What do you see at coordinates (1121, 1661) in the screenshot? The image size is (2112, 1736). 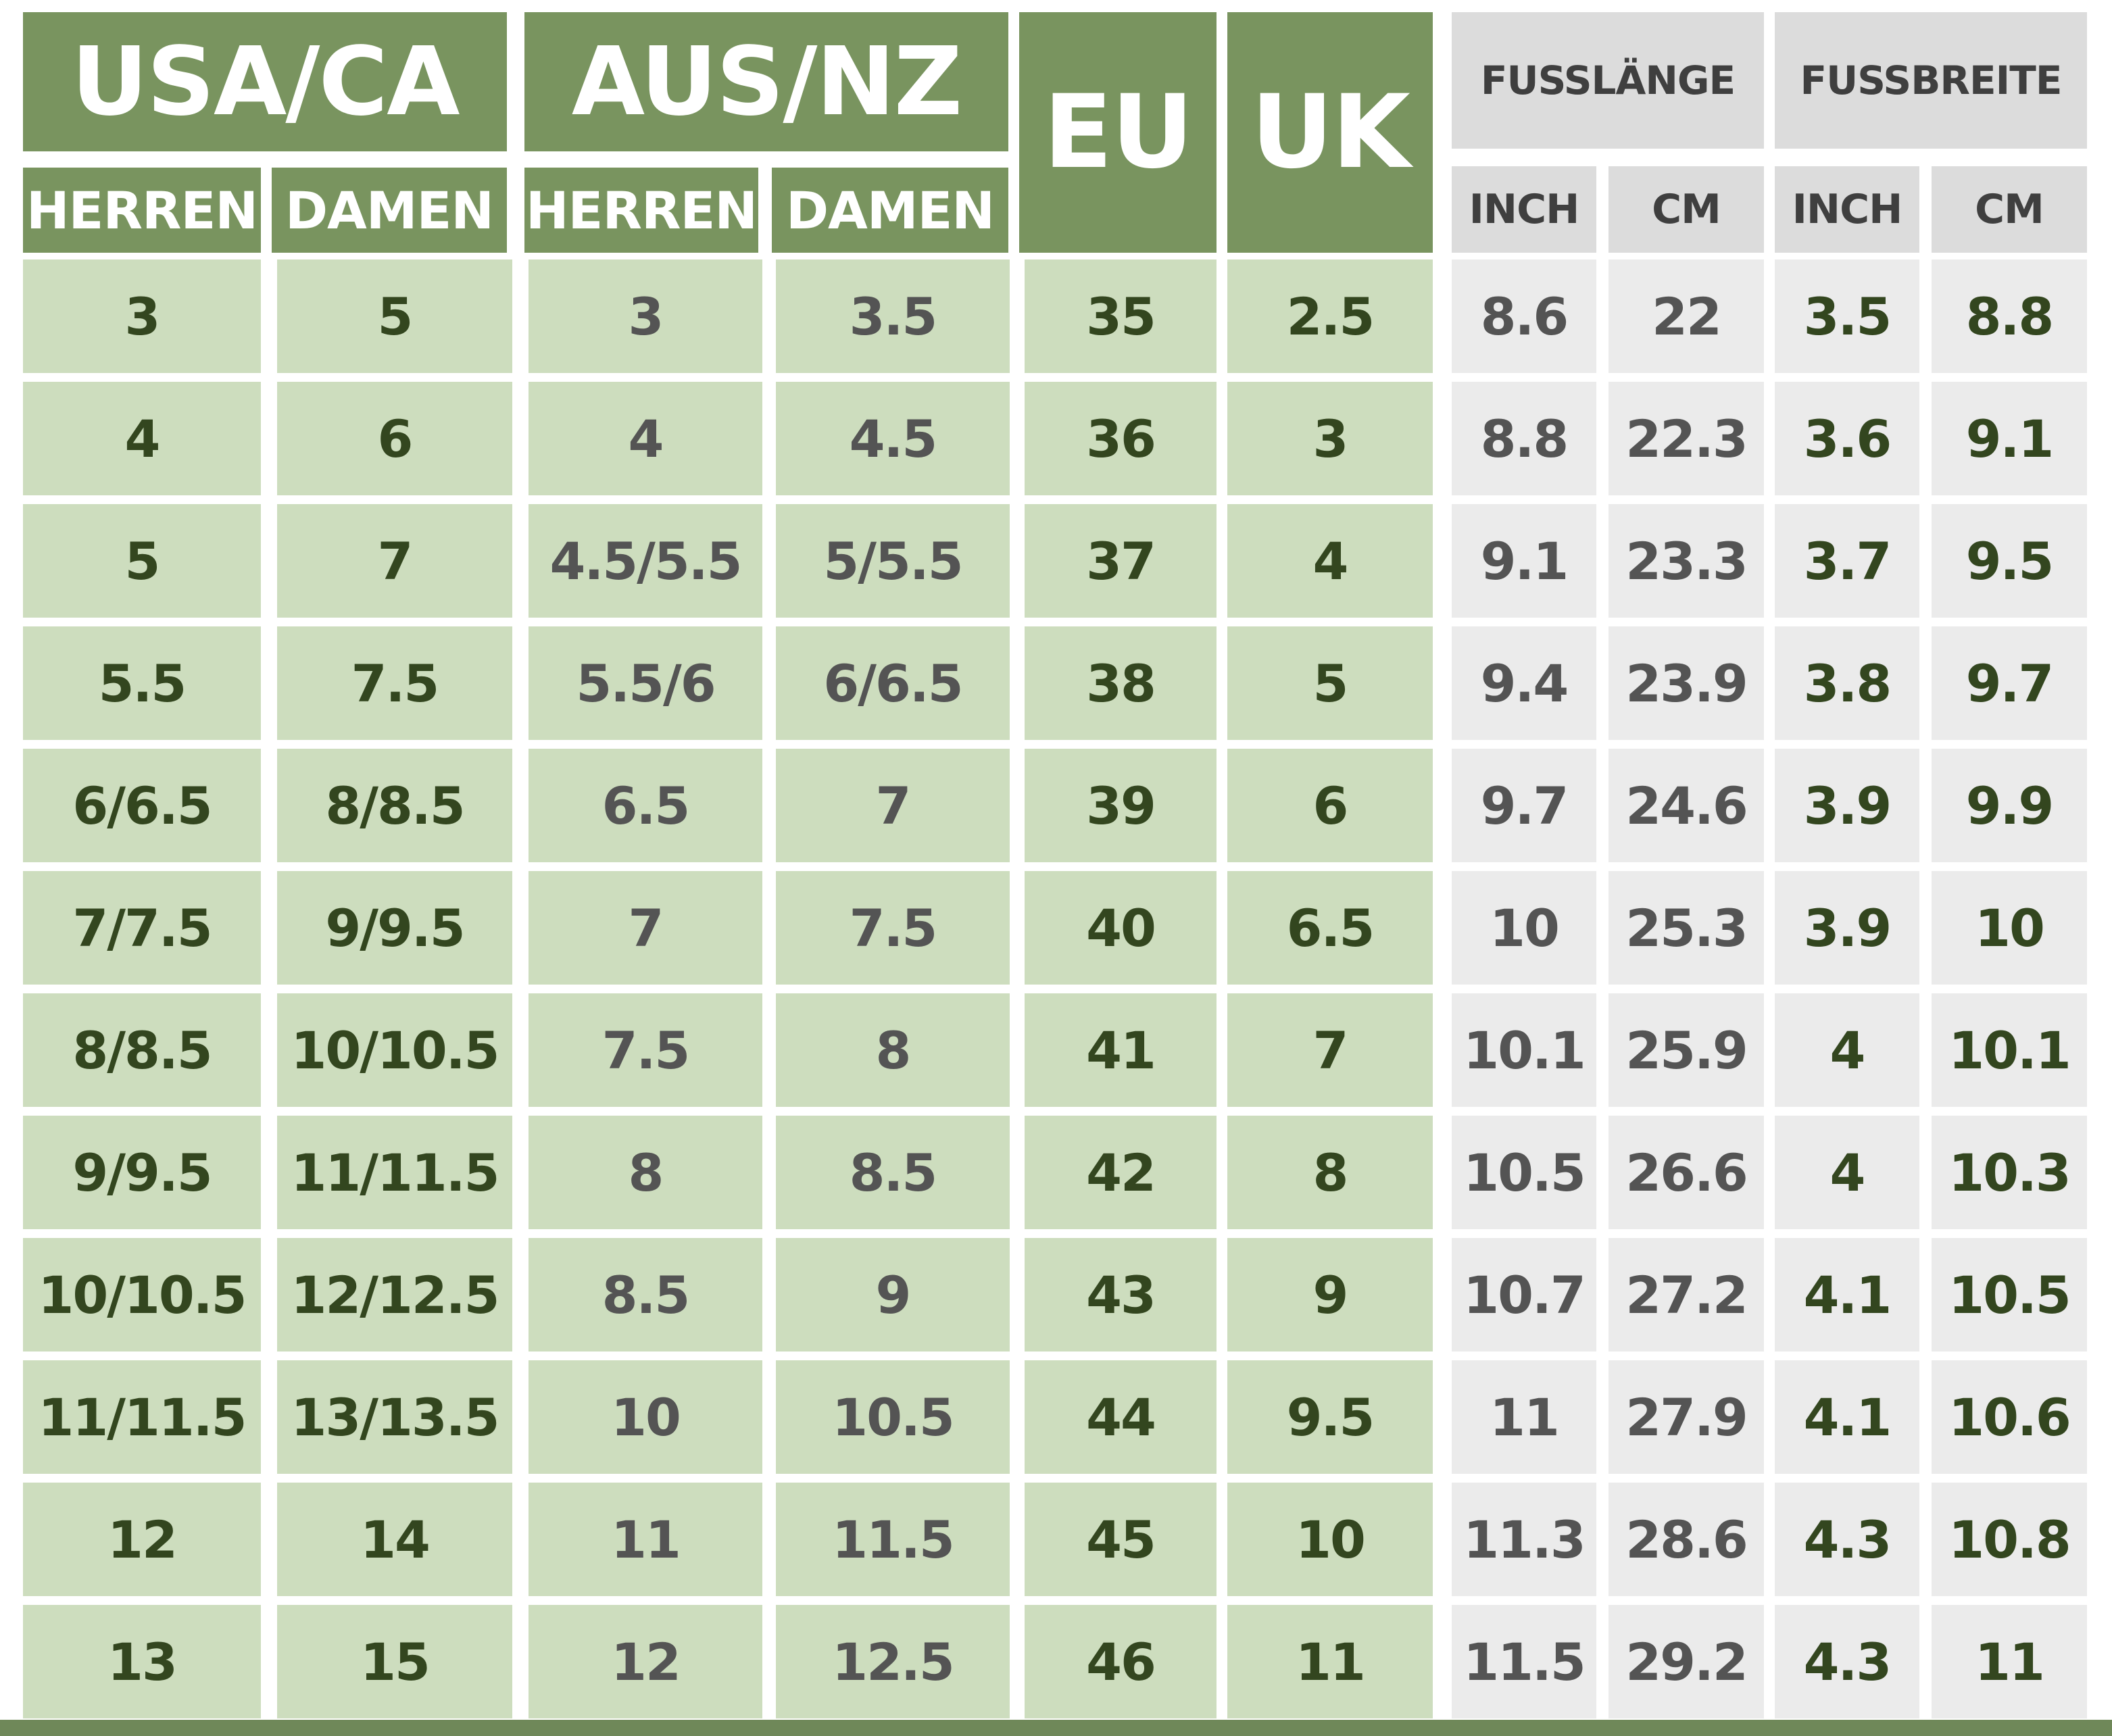 I see `cell-eu: 46` at bounding box center [1121, 1661].